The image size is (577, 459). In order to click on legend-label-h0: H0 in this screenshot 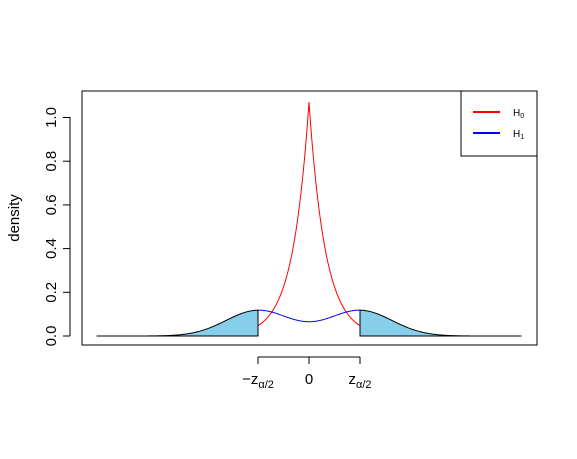, I will do `click(518, 114)`.